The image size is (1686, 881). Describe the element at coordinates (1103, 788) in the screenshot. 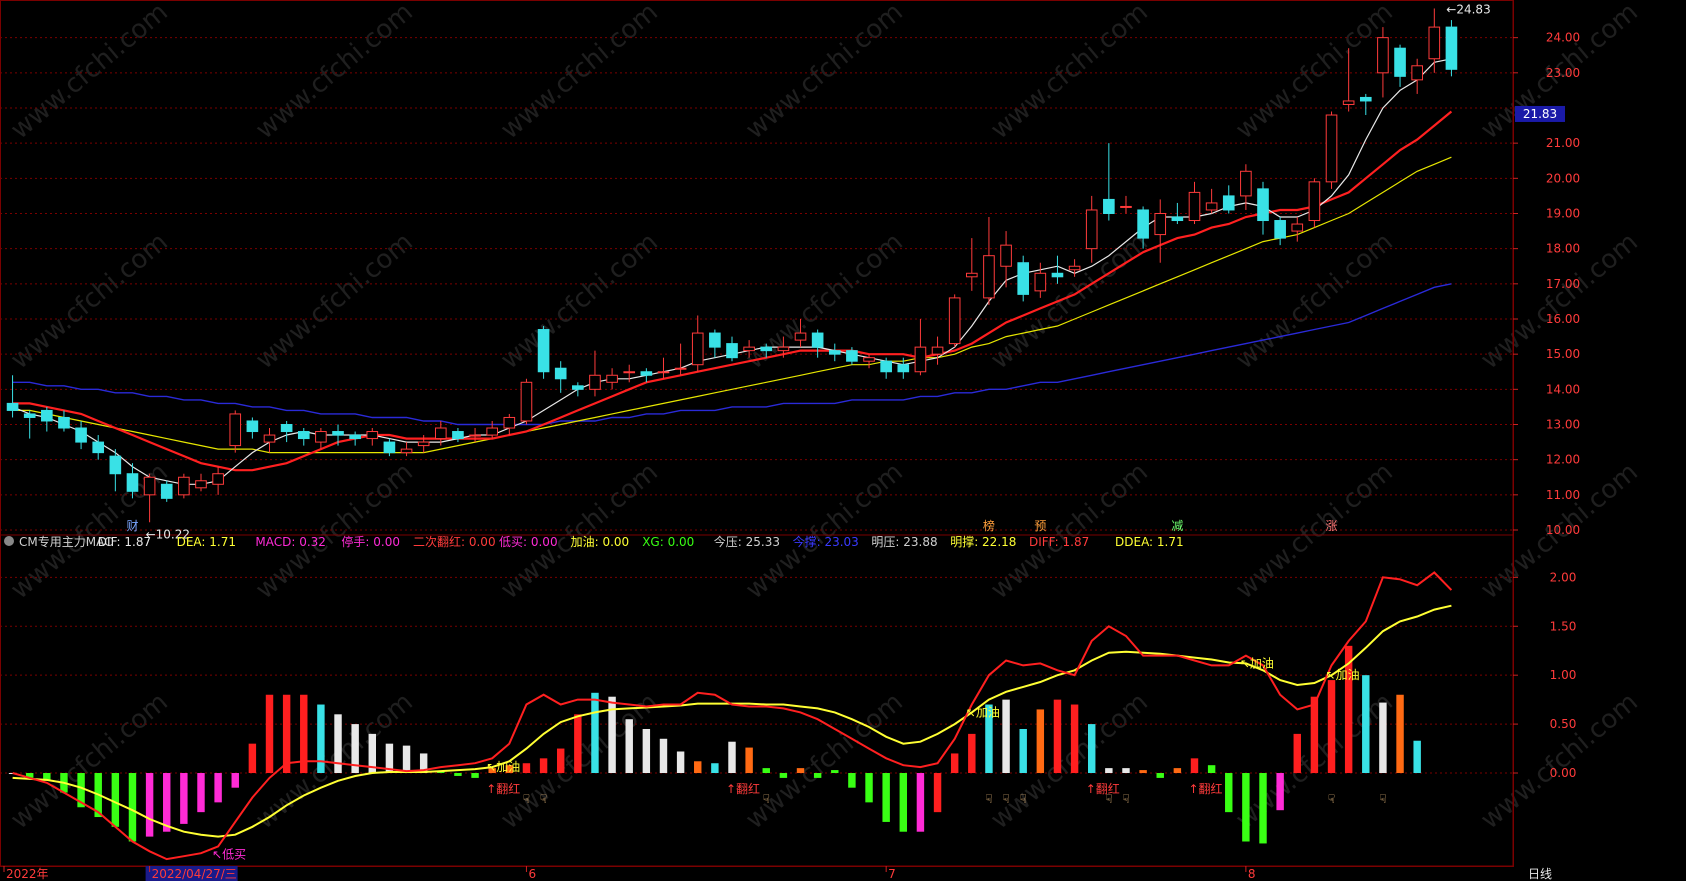

I see `signal-marker: ↑翻红` at that location.